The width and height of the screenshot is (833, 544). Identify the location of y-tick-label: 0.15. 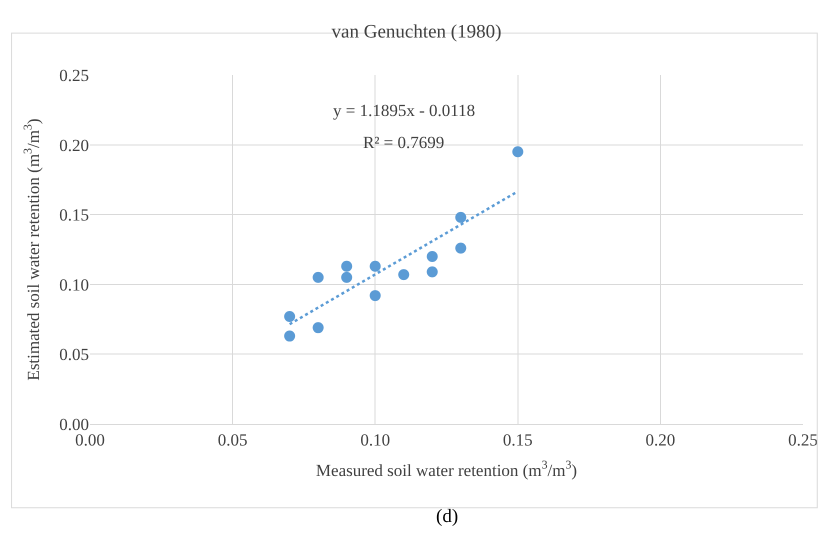
(74, 215).